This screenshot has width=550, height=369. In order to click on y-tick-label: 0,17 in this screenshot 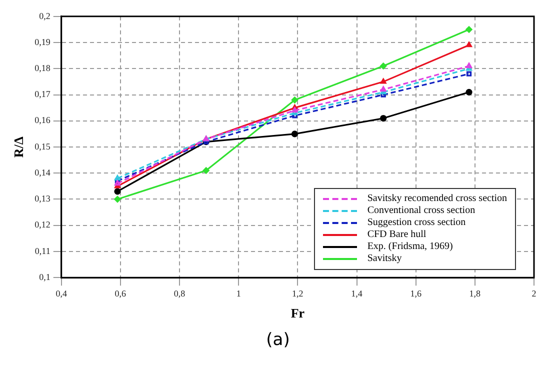, I will do `click(42, 94)`.